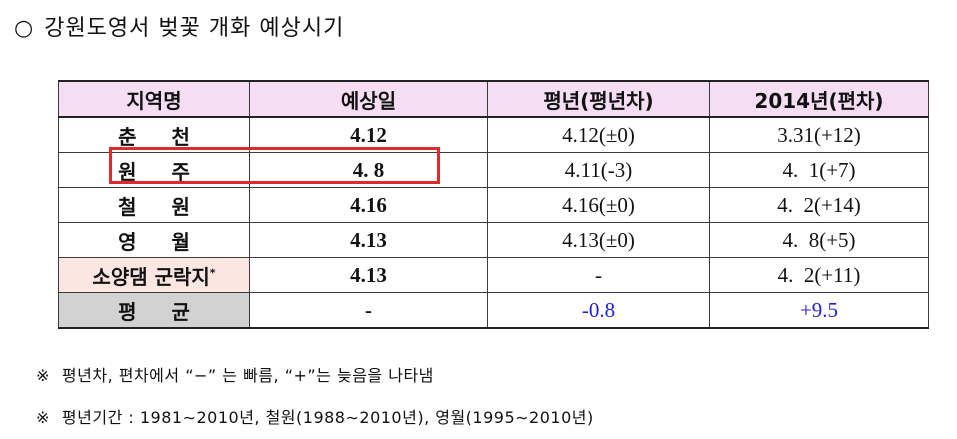 The height and width of the screenshot is (439, 957). I want to click on predicted-cell: 4. 8, so click(368, 170).